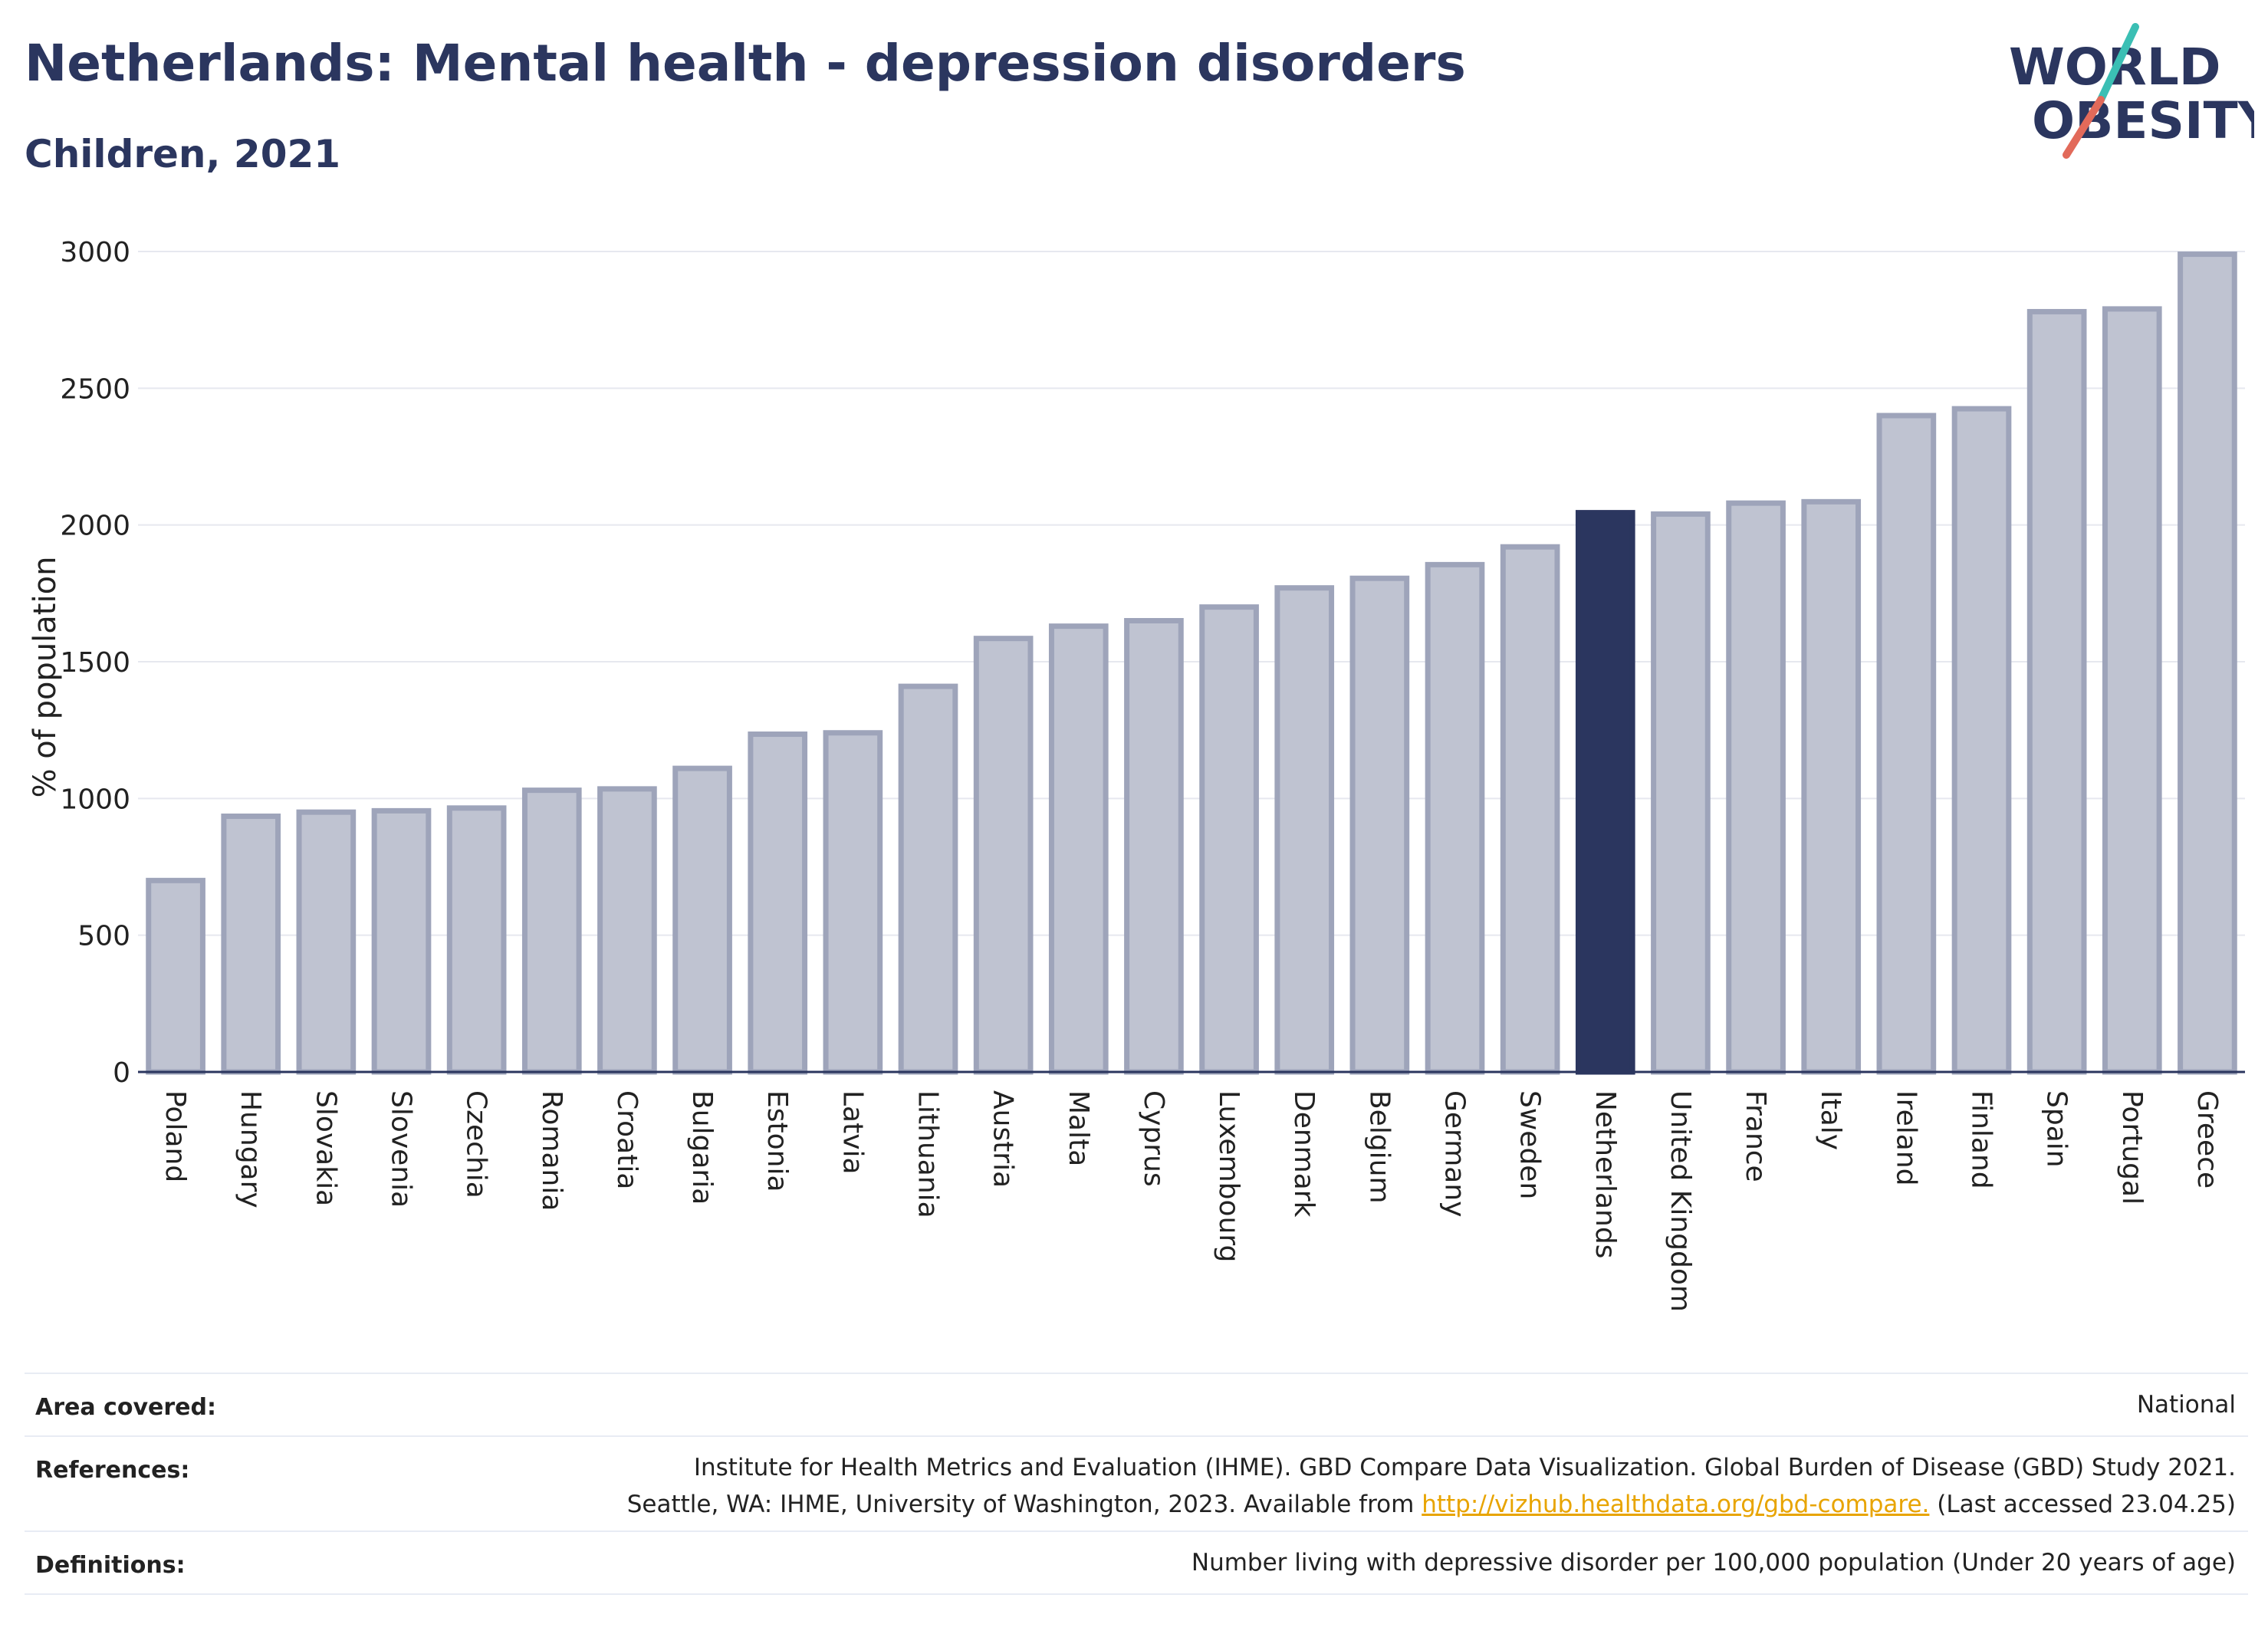 Image resolution: width=2268 pixels, height=1634 pixels. I want to click on world-obesity-logo: WORLD OBESITY, so click(2131, 91).